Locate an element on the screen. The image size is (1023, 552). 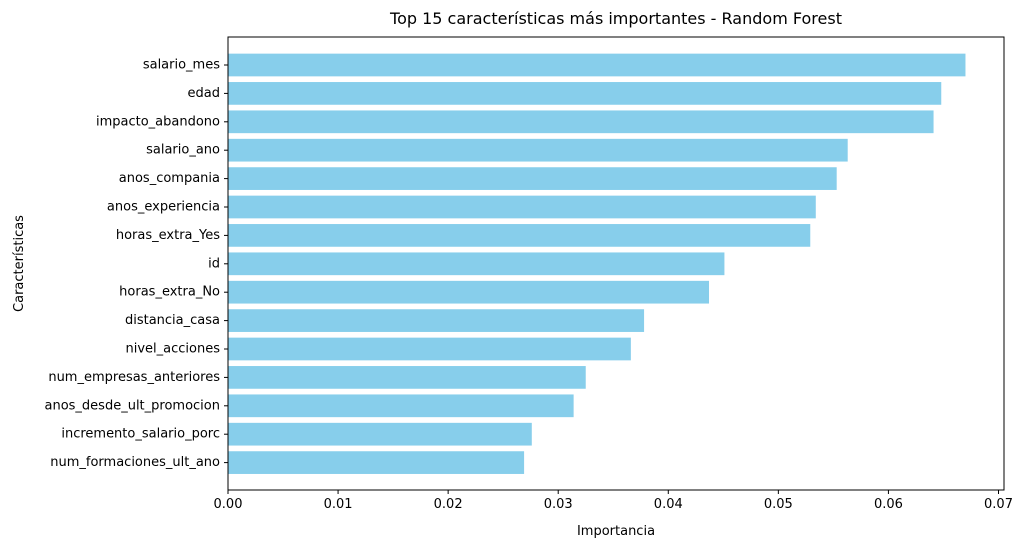
bar-edad is located at coordinates (585, 93).